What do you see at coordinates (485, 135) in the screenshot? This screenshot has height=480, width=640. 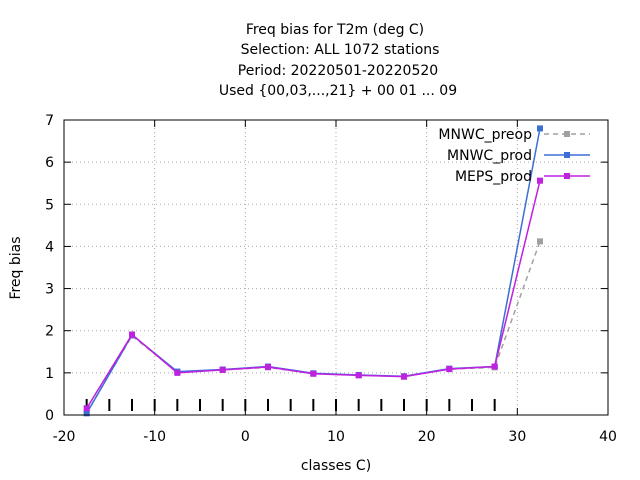 I see `legend-label: MNWC_preop` at bounding box center [485, 135].